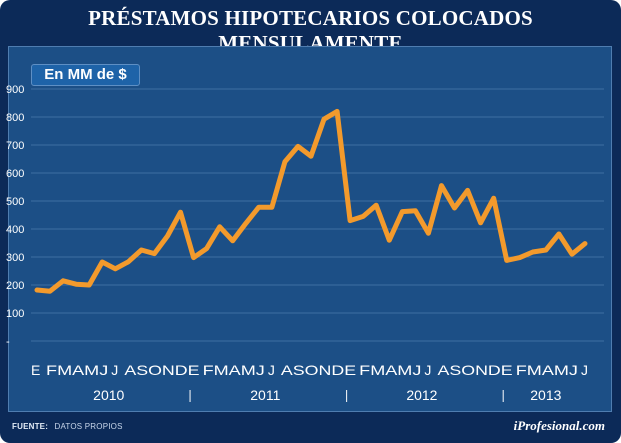 This screenshot has width=621, height=443. What do you see at coordinates (545, 395) in the screenshot?
I see `year-label-2013: 2013` at bounding box center [545, 395].